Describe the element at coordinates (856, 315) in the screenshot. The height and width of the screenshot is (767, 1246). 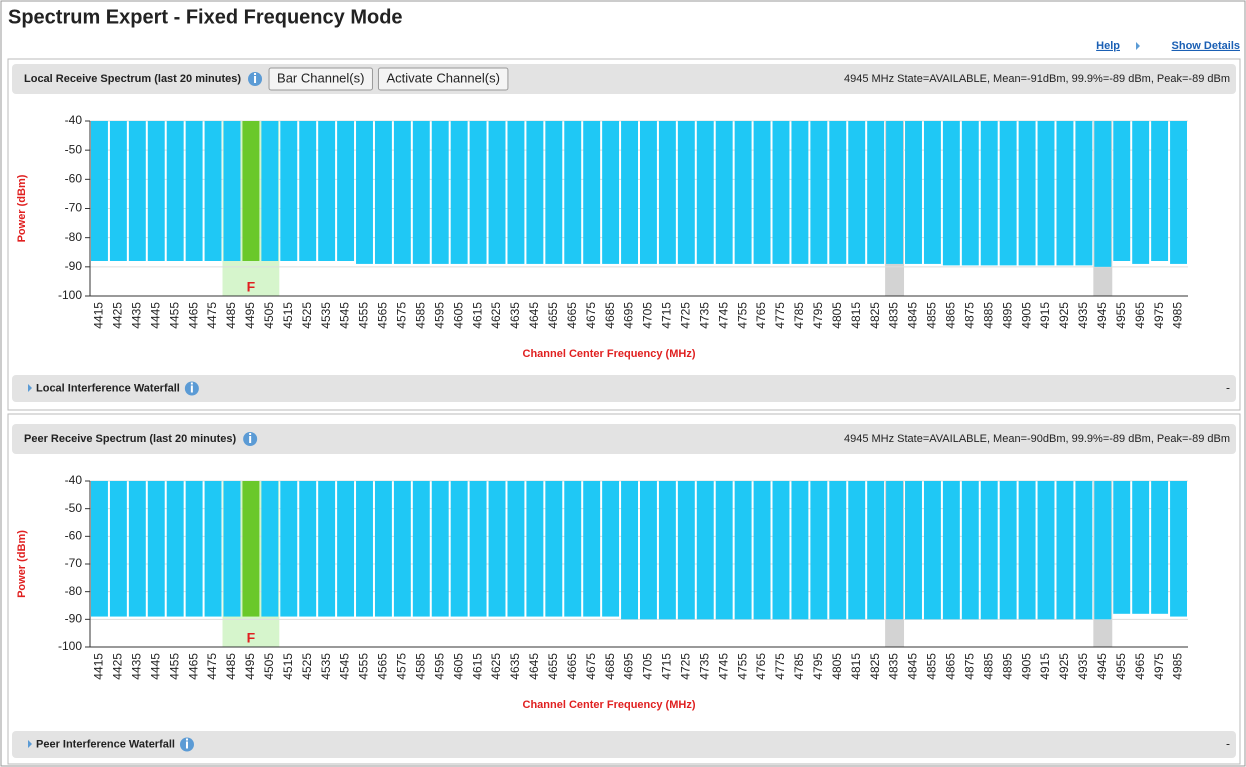
I see `x-tick-label: 4815` at that location.